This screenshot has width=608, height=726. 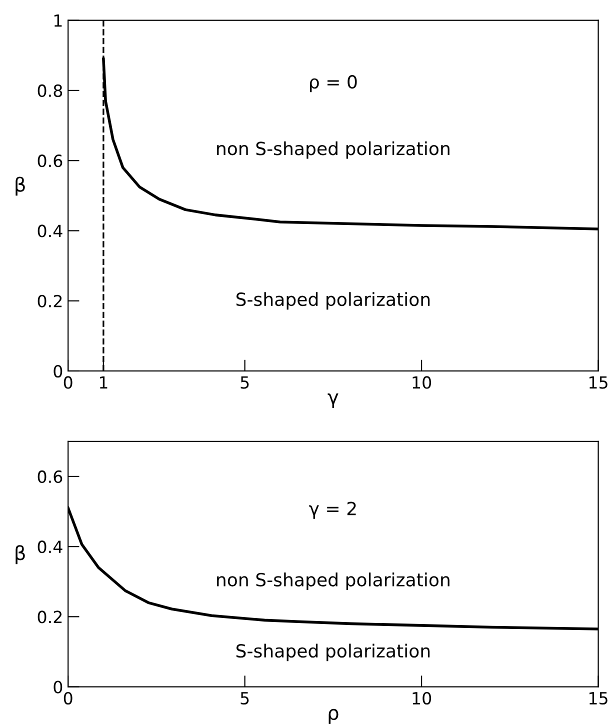 I want to click on y-tick-label: 1, so click(x=58, y=20).